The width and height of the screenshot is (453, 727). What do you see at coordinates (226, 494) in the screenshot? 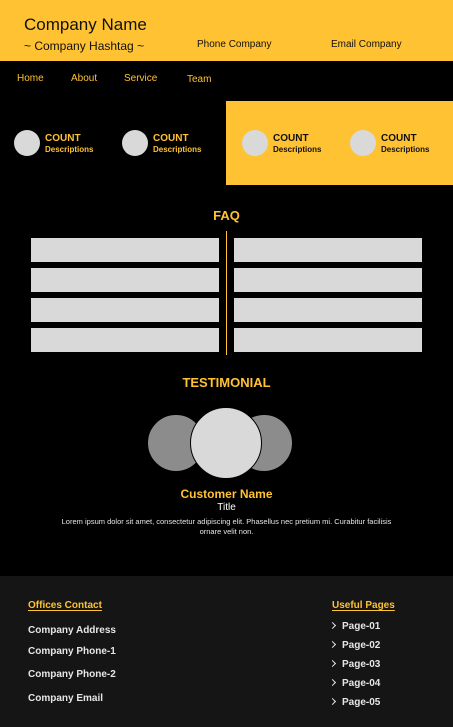
I see `customer-name: Customer Name` at bounding box center [226, 494].